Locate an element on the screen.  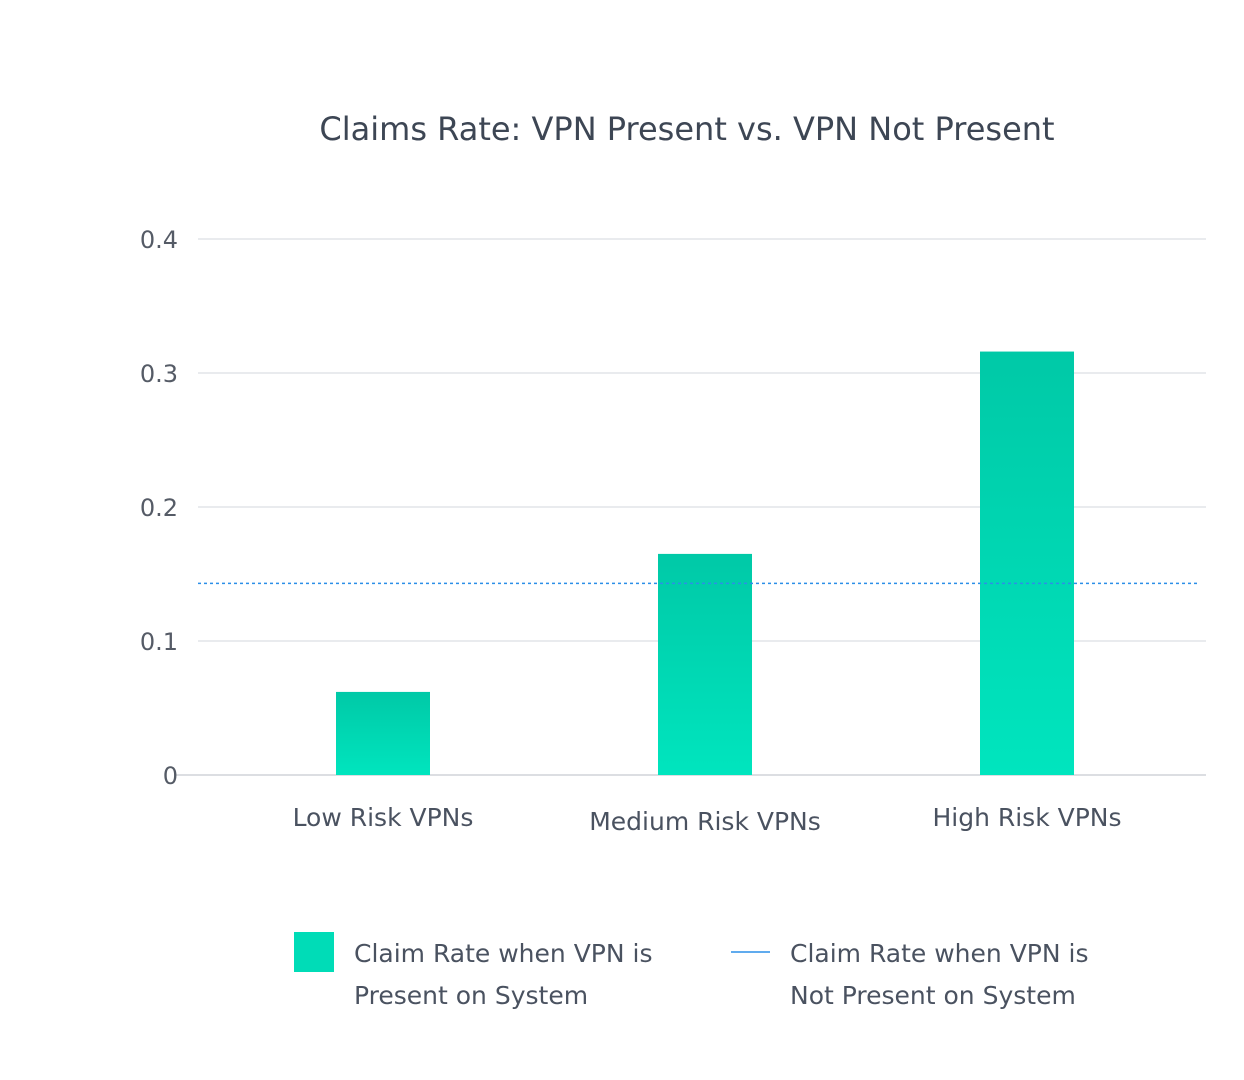
y-tick-label: 0.1 is located at coordinates (159, 642).